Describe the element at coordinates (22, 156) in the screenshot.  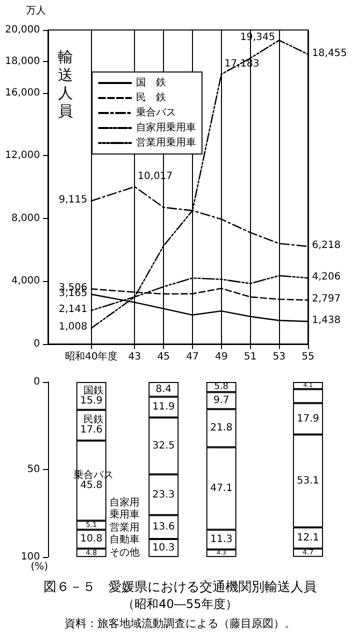
I see `y-tick-label: 12,000` at that location.